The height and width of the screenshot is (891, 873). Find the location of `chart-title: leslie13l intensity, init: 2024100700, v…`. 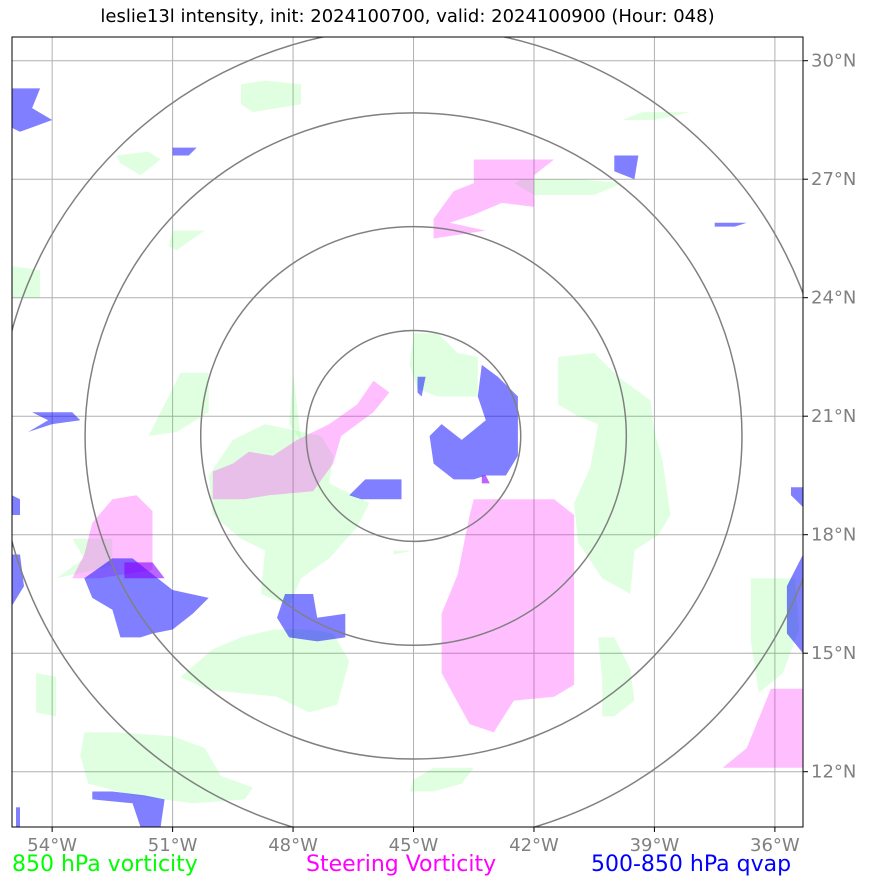

chart-title: leslie13l intensity, init: 2024100700, v… is located at coordinates (407, 16).